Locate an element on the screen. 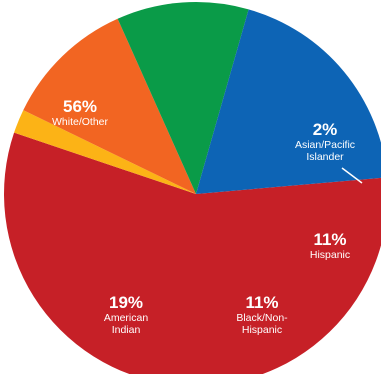  slice-category-label: Islander is located at coordinates (325, 157).